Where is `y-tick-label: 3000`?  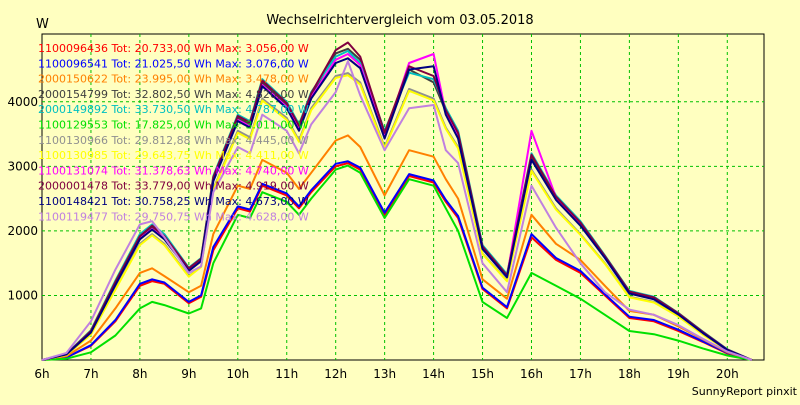 y-tick-label: 3000 is located at coordinates (22, 166).